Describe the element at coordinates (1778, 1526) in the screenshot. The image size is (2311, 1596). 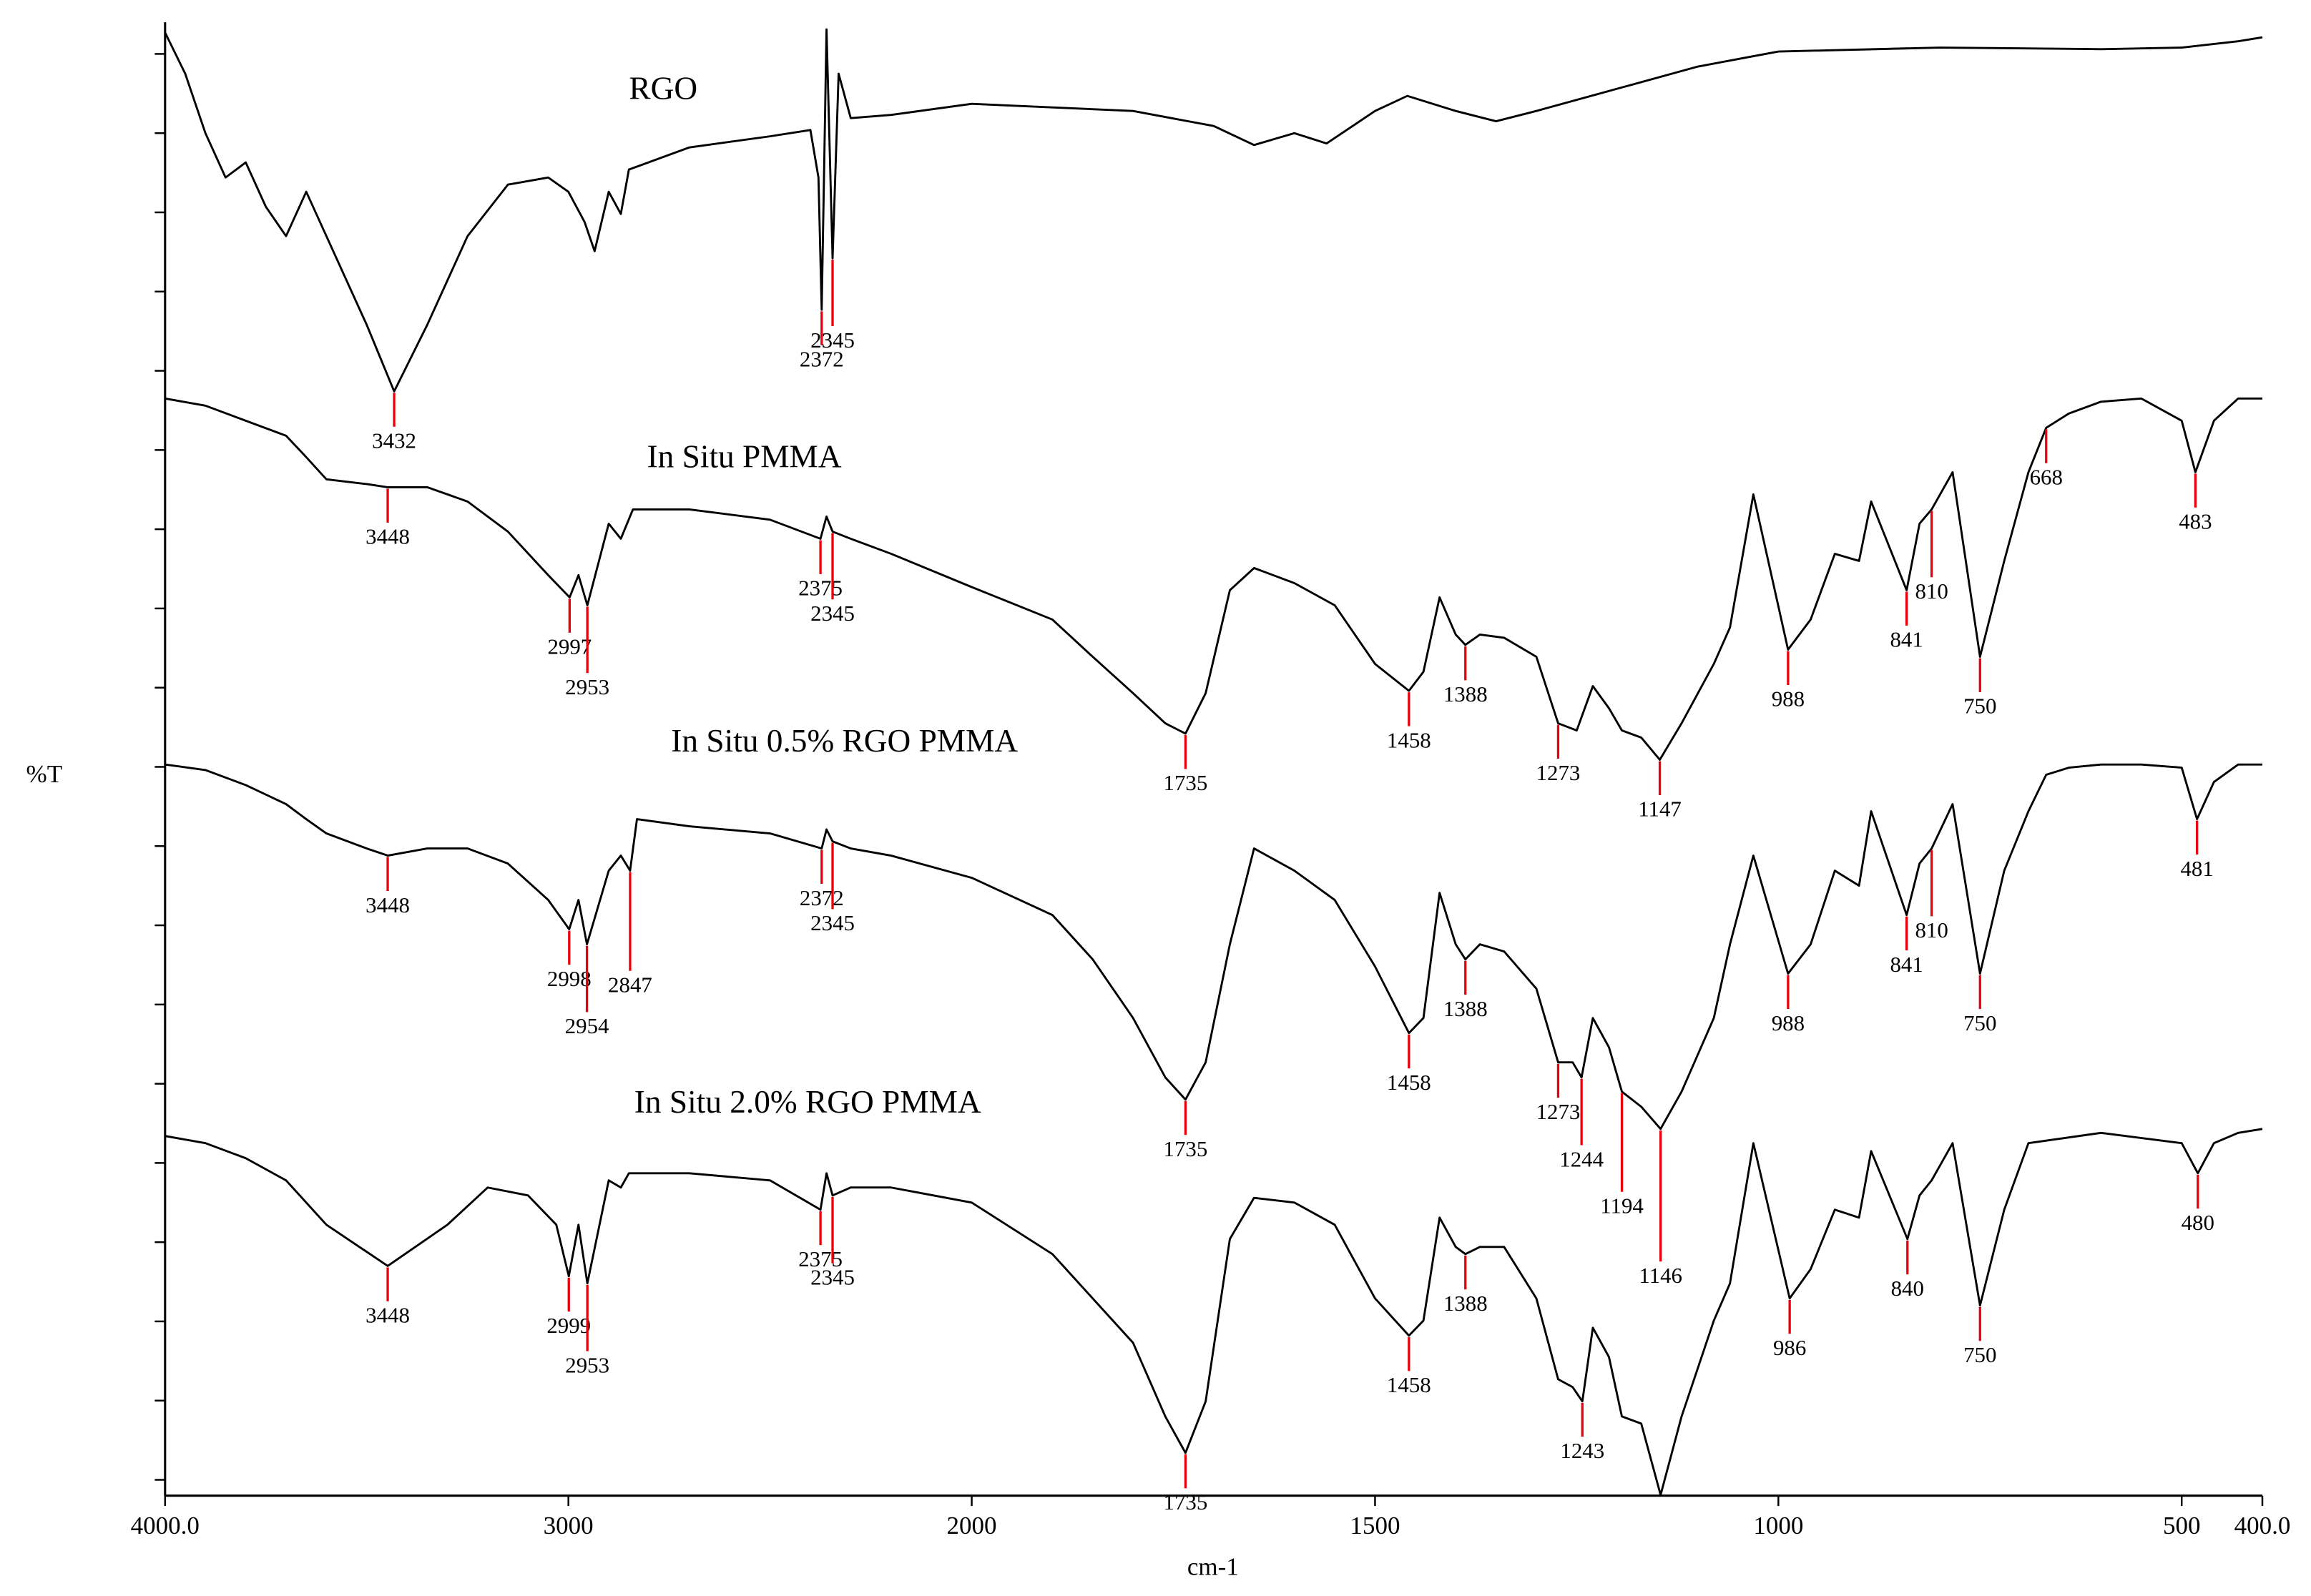
I see `x-tick-label: 1000` at that location.